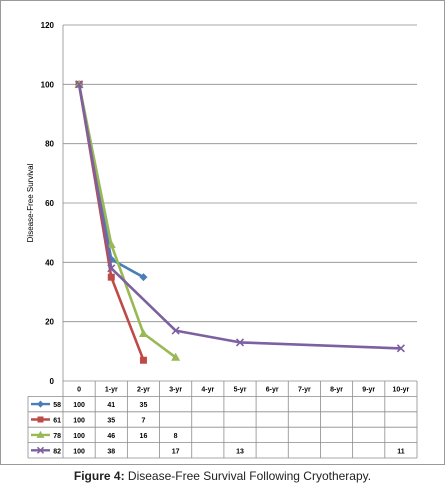  I want to click on x-category-label: 6-yr, so click(272, 390).